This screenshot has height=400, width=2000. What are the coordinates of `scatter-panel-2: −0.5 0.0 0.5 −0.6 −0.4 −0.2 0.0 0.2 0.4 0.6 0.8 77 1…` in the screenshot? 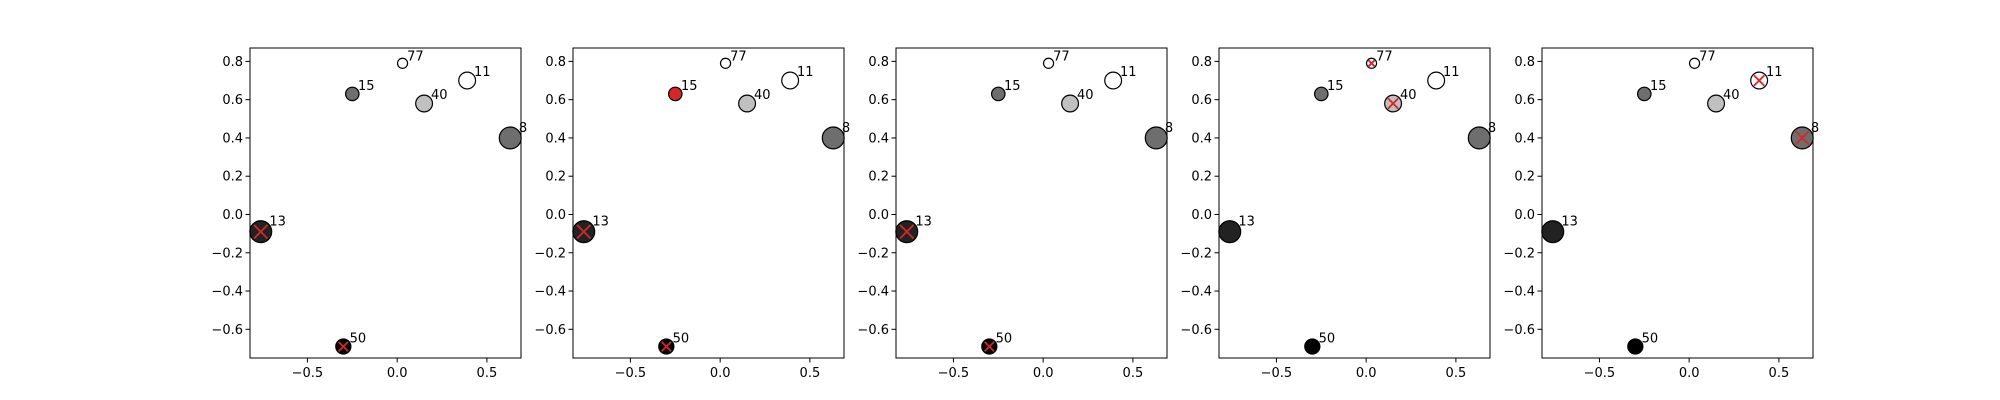 It's located at (692, 214).